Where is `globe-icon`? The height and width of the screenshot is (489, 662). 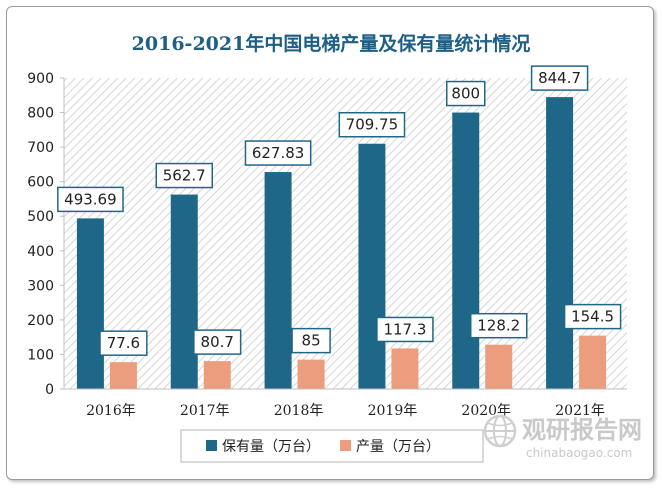
globe-icon is located at coordinates (500, 431).